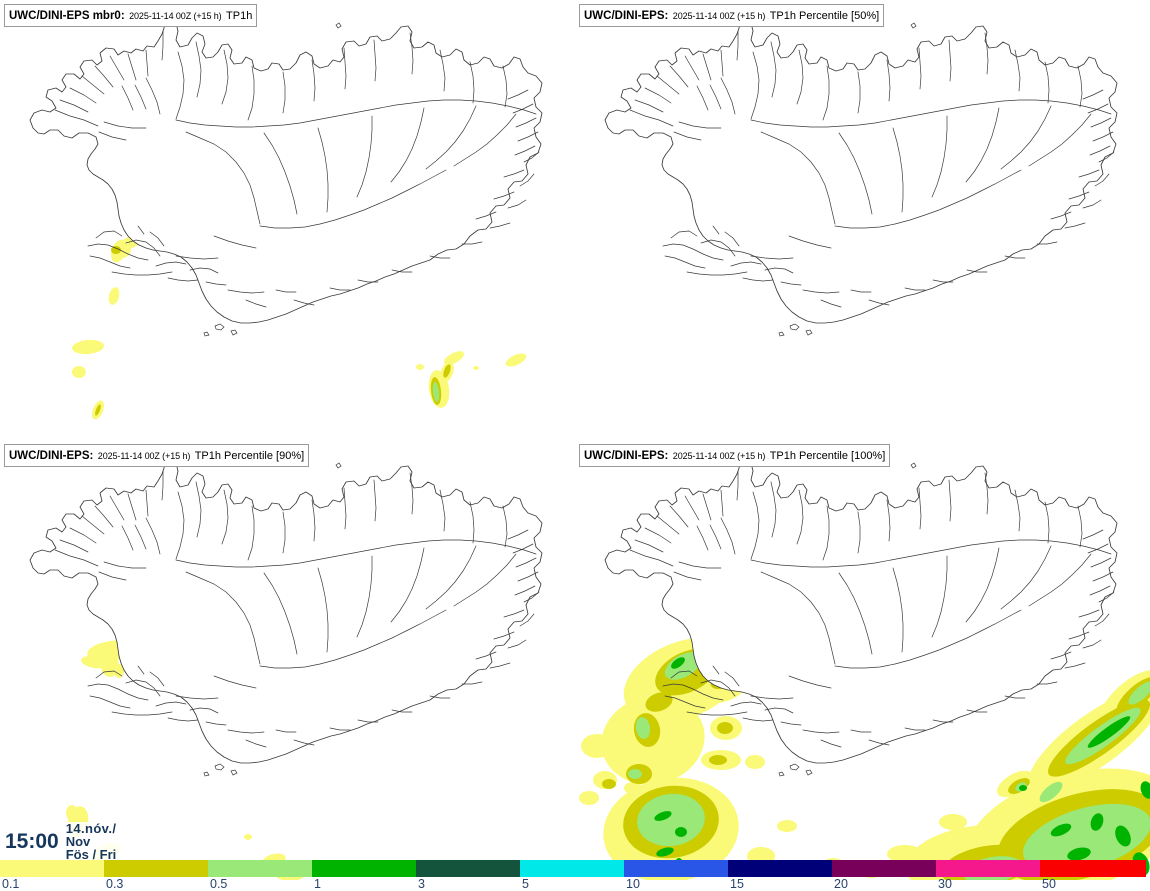  What do you see at coordinates (421, 884) in the screenshot?
I see `colorbar-tick-3: 3` at bounding box center [421, 884].